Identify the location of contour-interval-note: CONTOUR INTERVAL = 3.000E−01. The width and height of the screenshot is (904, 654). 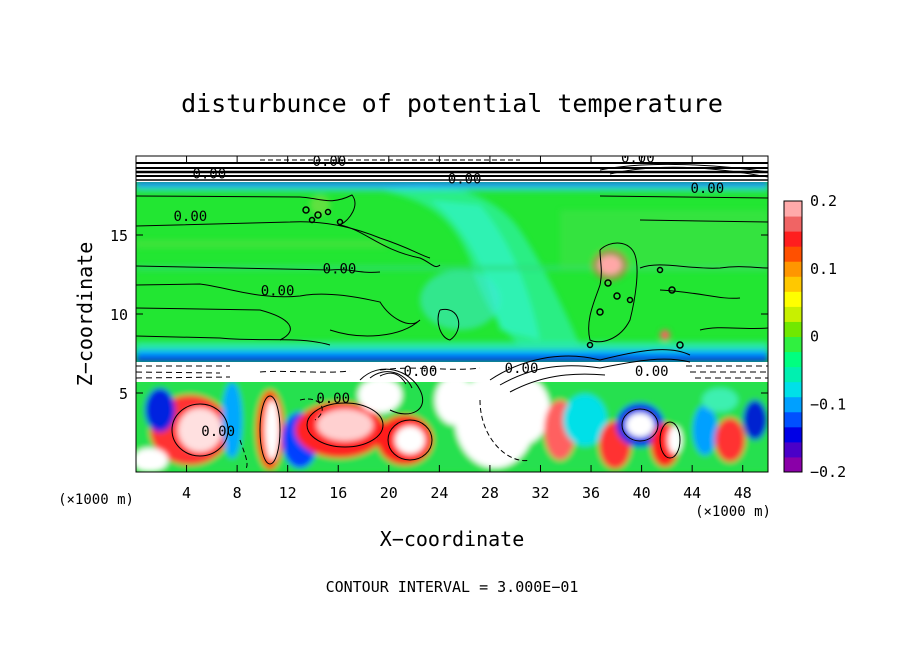
(452, 587).